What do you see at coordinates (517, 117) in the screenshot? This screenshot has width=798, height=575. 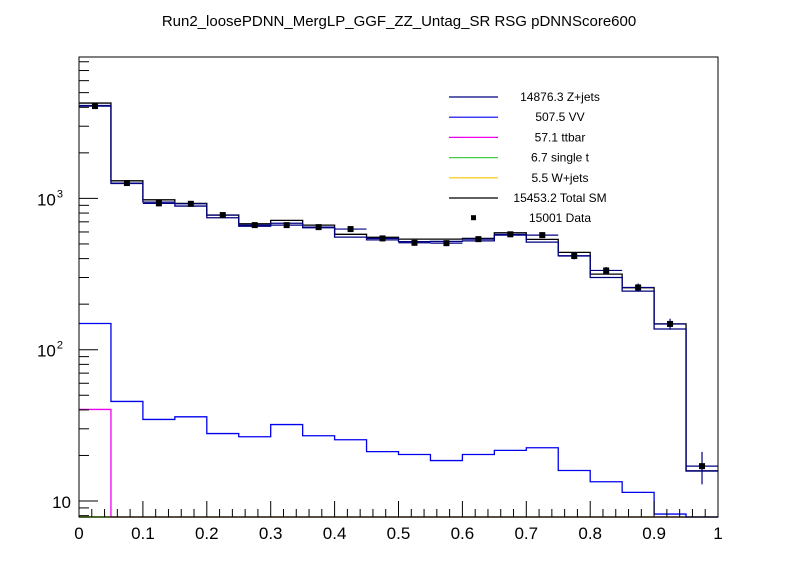 I see `legend-entry: 507.5 VV` at bounding box center [517, 117].